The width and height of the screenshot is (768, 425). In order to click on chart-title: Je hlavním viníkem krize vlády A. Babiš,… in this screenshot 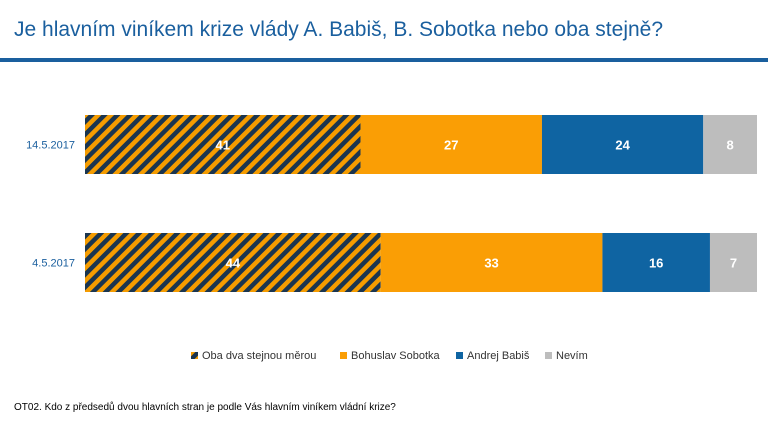, I will do `click(339, 29)`.